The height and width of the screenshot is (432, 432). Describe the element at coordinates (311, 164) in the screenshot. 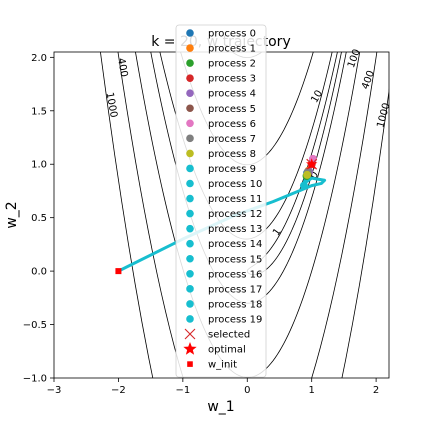

I see `optimal-marker` at that location.